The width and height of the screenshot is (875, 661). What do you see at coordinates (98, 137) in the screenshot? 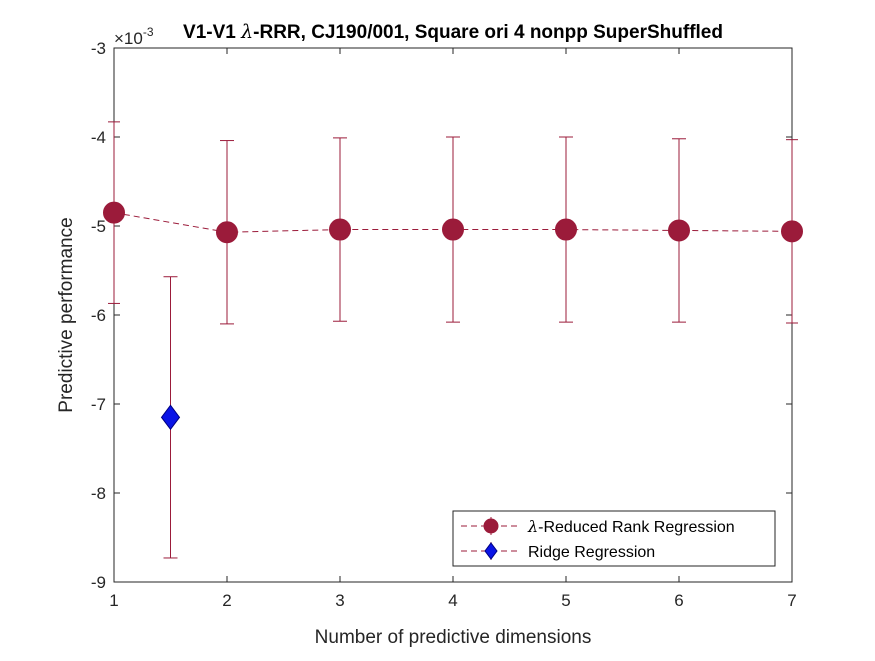
I see `y-tick-label: -4` at bounding box center [98, 137].